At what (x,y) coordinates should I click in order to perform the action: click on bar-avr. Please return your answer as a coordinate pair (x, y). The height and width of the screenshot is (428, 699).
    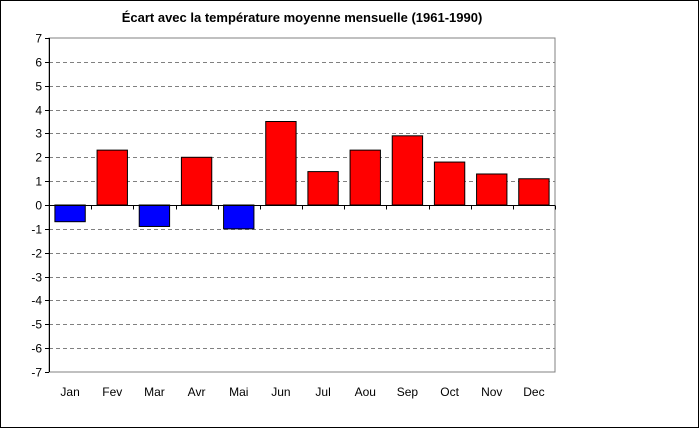
    Looking at the image, I should click on (196, 181).